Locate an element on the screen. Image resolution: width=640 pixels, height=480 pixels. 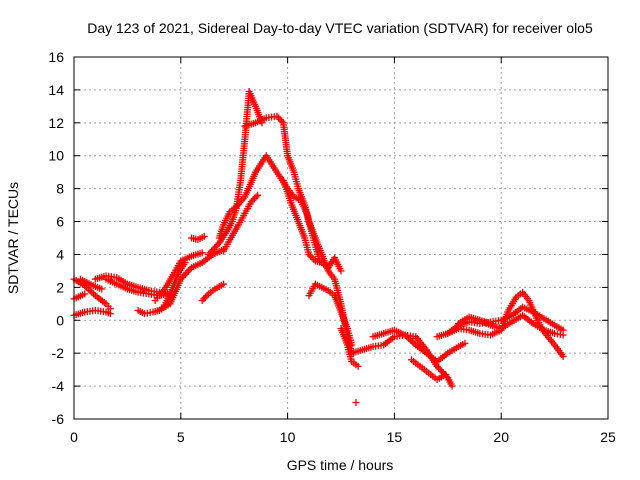
y-tick-label: -6 is located at coordinates (58, 419).